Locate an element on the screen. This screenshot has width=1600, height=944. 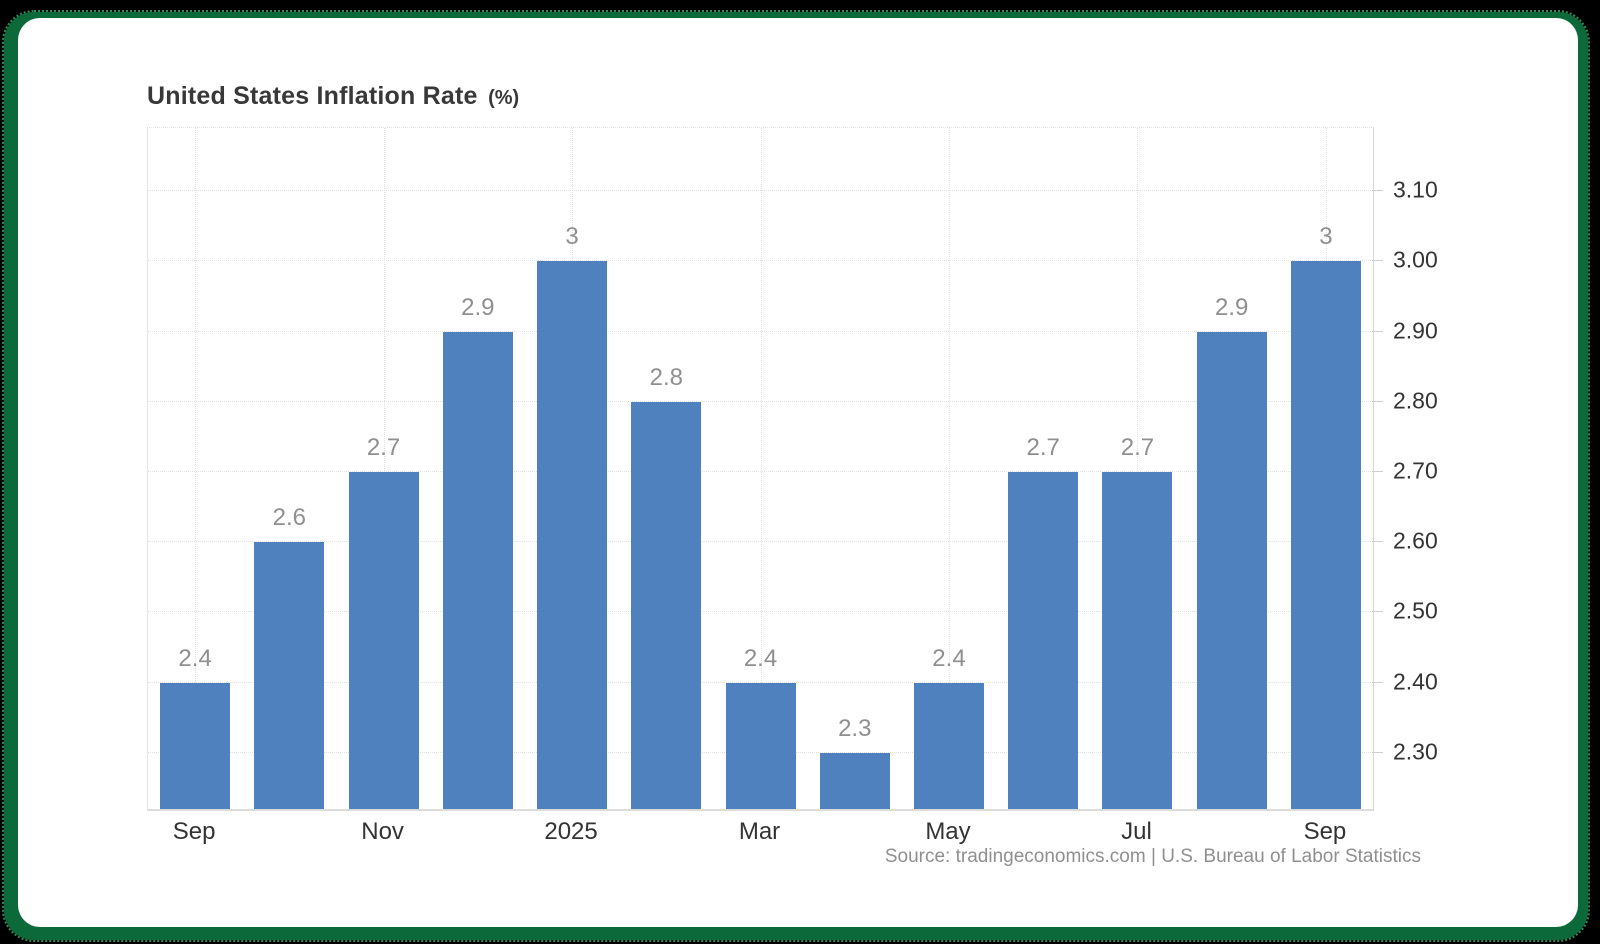
bar-value-label: 2.6 is located at coordinates (289, 518).